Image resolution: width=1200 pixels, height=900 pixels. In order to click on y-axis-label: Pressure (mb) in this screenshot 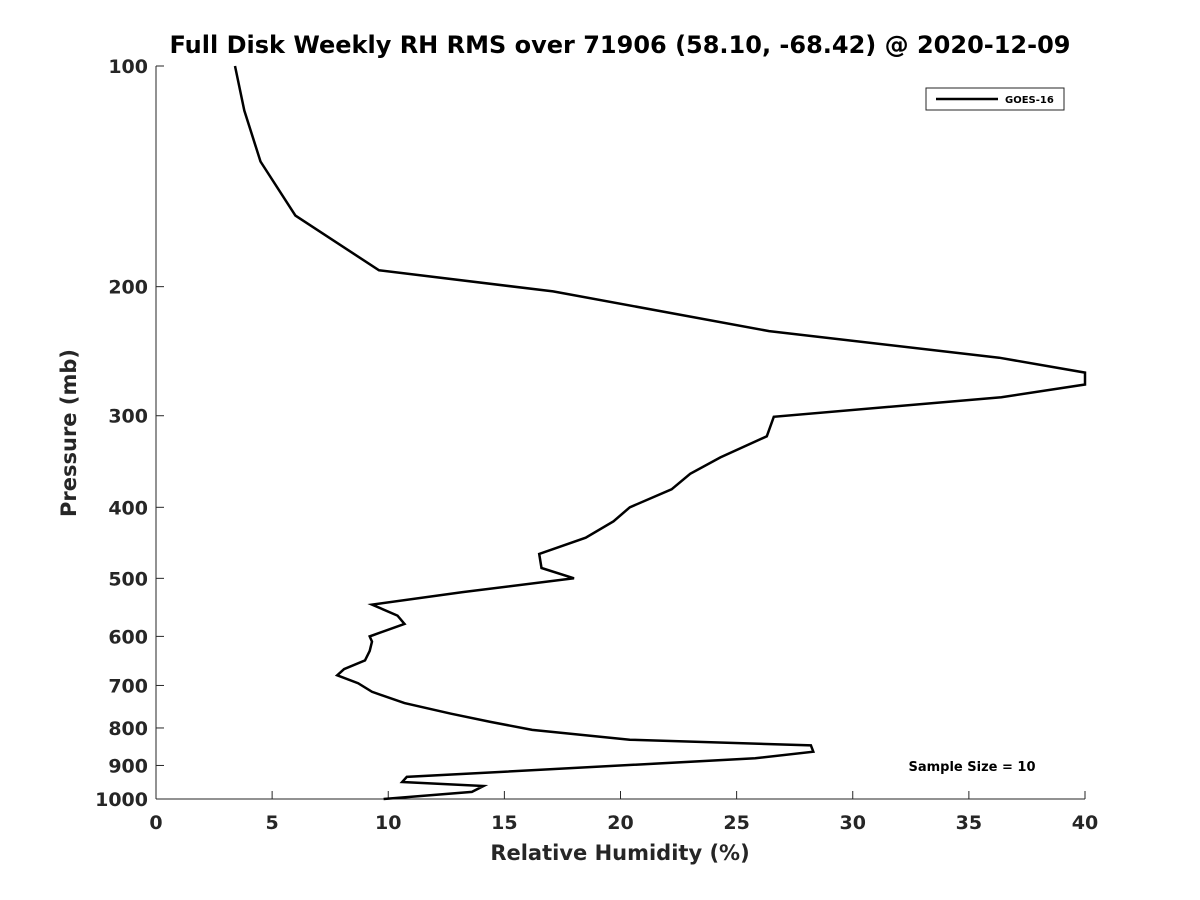, I will do `click(69, 433)`.